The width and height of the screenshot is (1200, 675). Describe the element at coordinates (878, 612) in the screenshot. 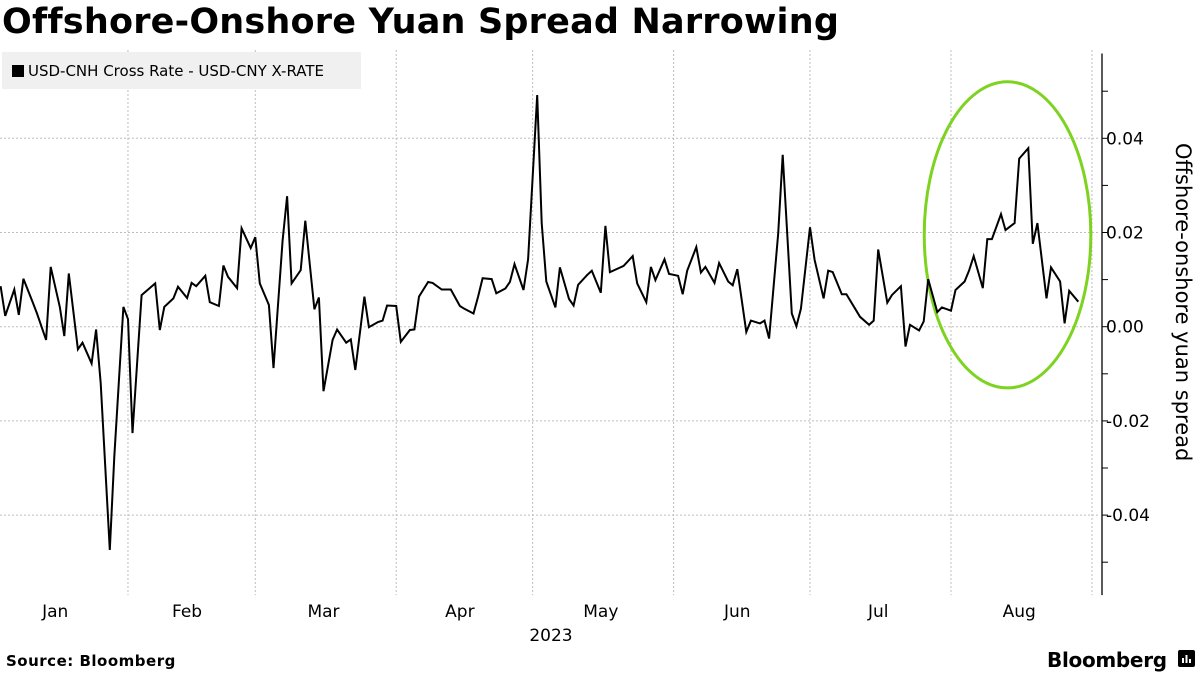

I see `x-tick-label: Jul` at that location.